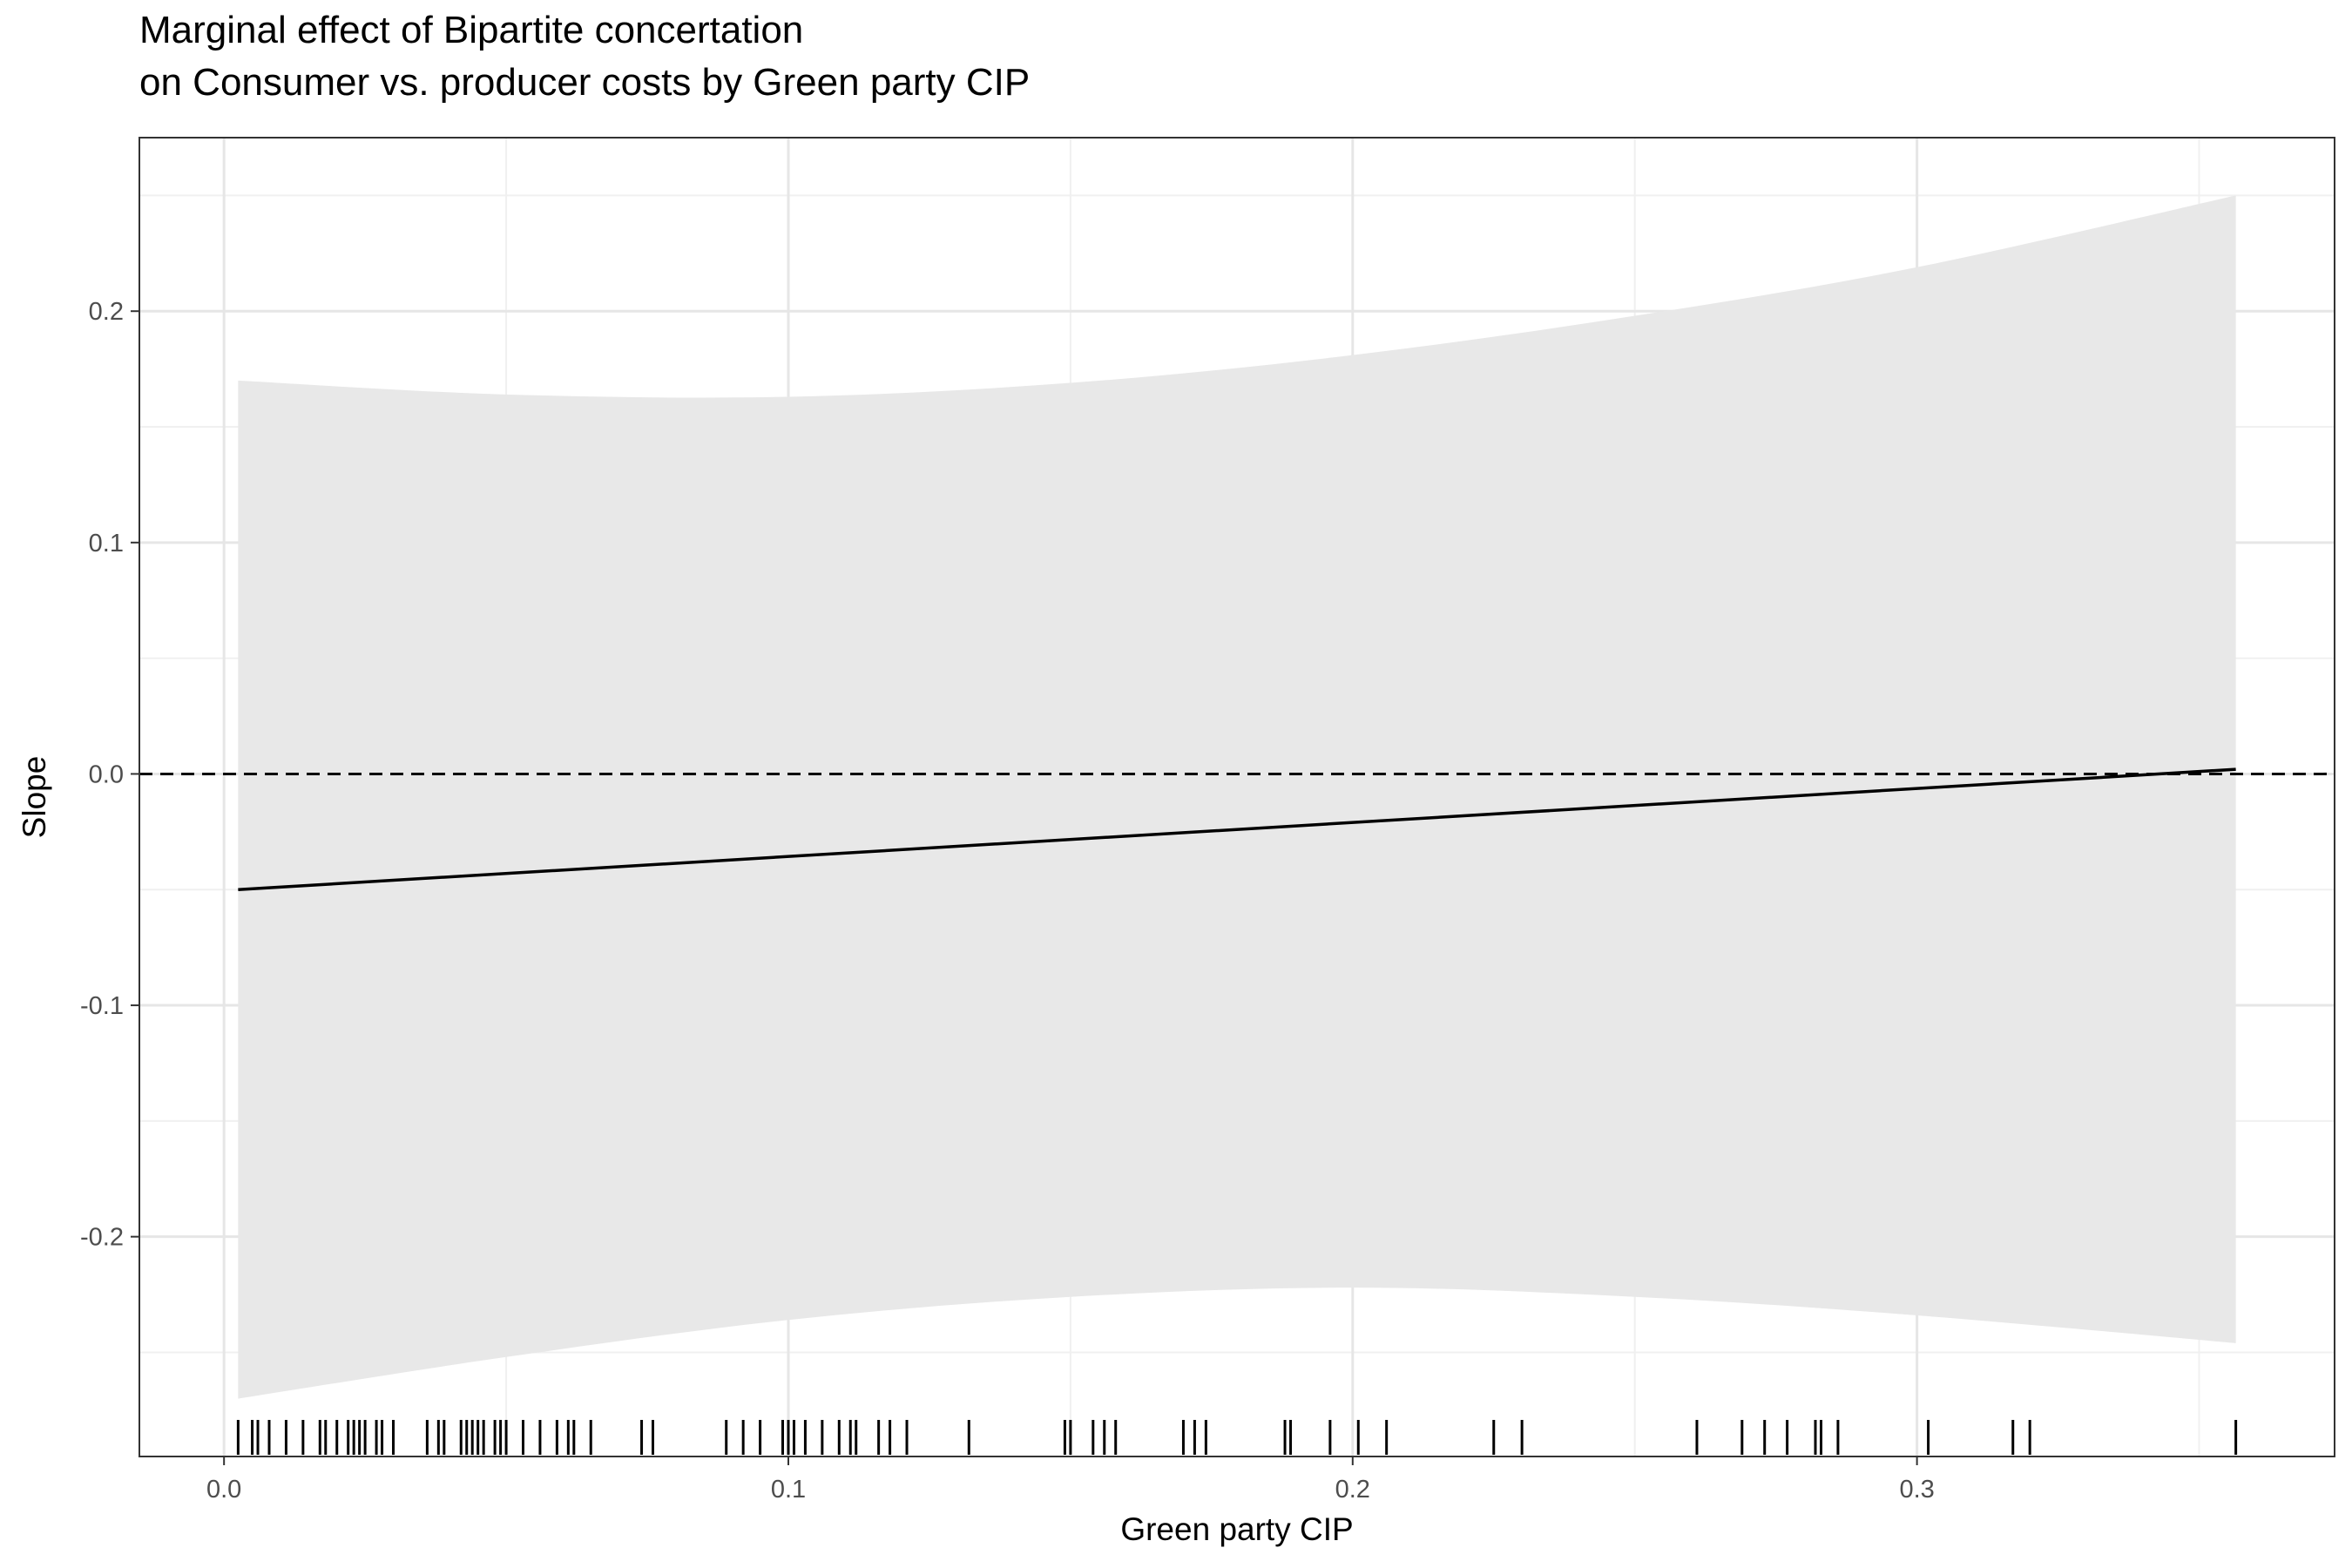 This screenshot has width=2352, height=1568. Describe the element at coordinates (102, 1238) in the screenshot. I see `y-tick-label: -0.2` at that location.